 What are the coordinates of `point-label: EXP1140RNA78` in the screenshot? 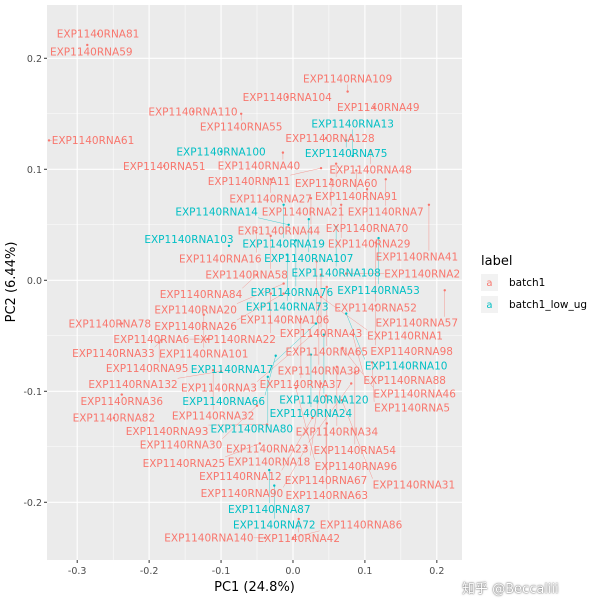 It's located at (110, 324).